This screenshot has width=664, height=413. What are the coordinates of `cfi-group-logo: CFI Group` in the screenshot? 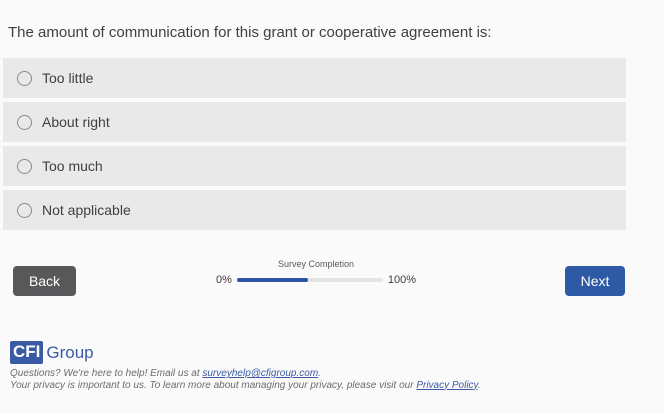 It's located at (335, 352).